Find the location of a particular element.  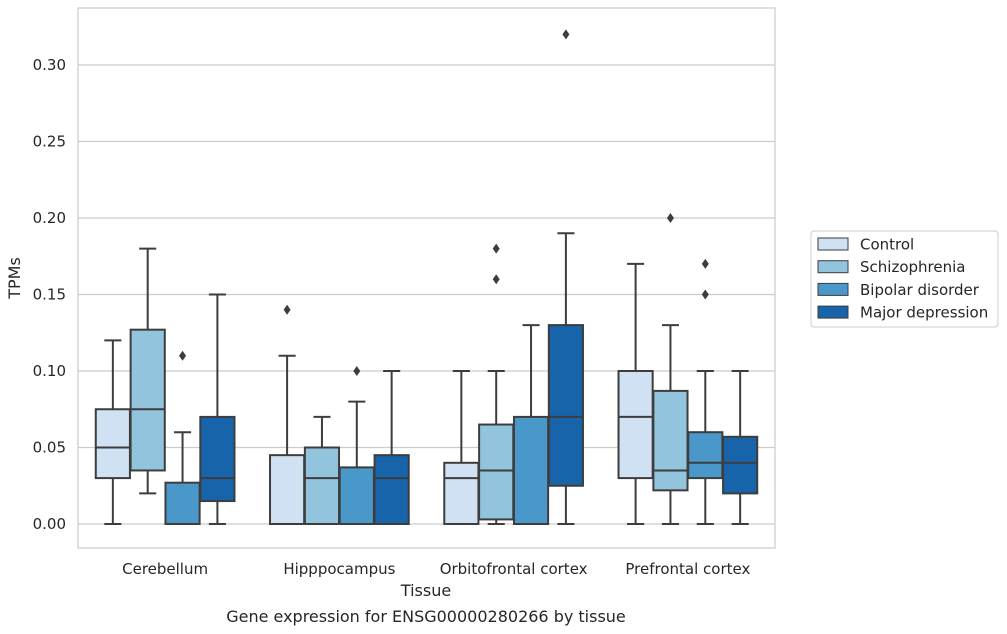

x-tick-label: Cerebellum is located at coordinates (165, 569).